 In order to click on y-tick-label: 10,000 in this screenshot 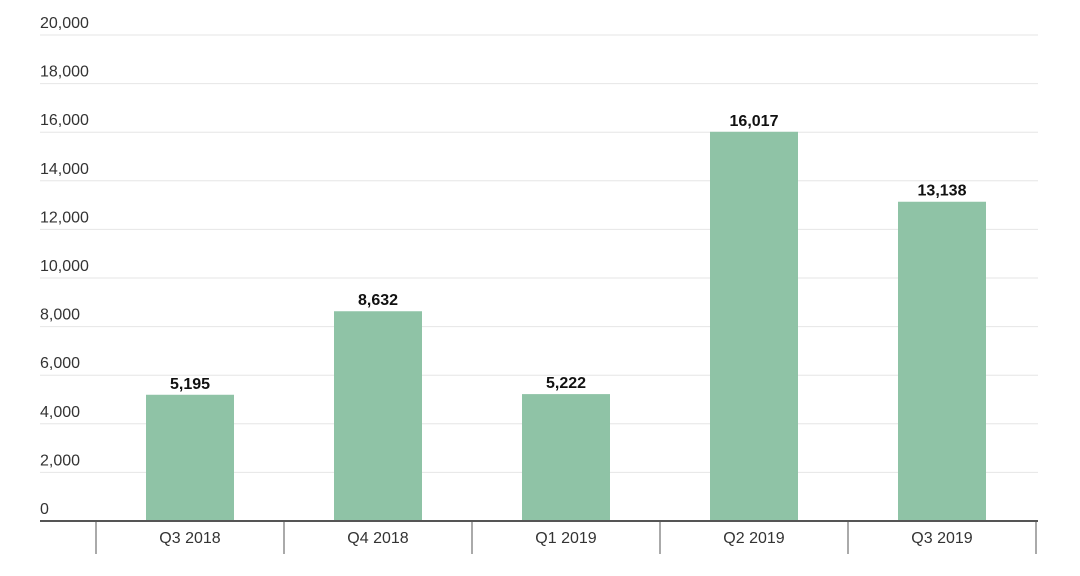, I will do `click(64, 266)`.